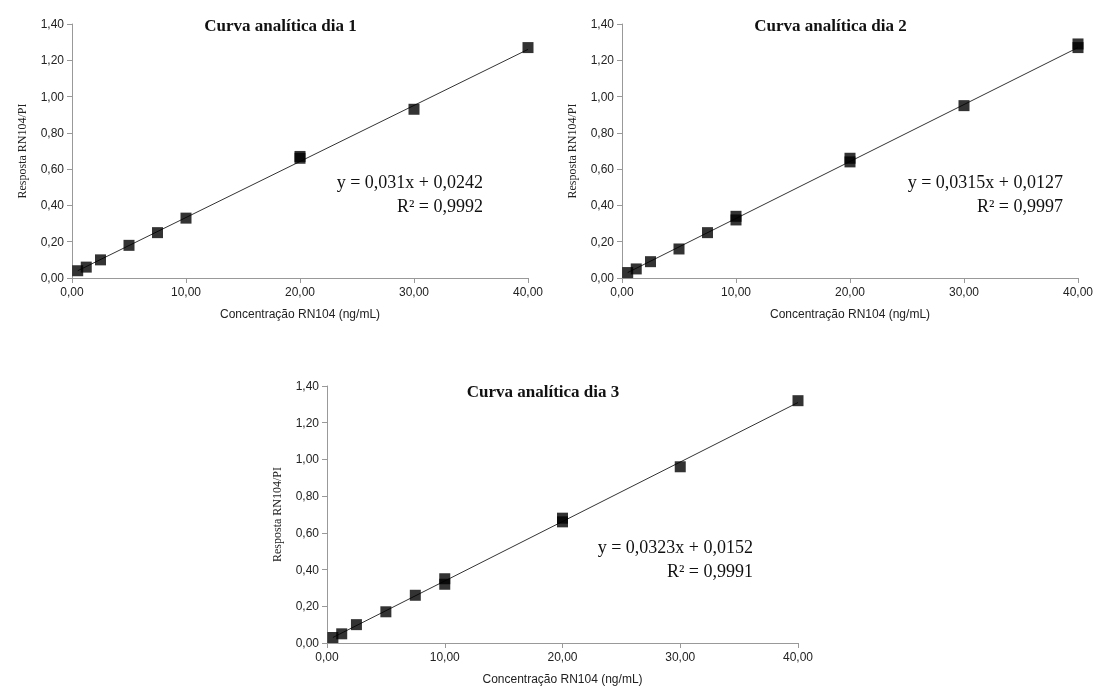  I want to click on annotation: R² = 0,9991, so click(709, 571).